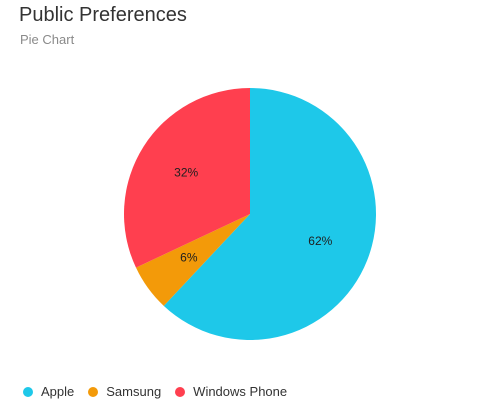  I want to click on pie-slice-samsung, so click(192, 260).